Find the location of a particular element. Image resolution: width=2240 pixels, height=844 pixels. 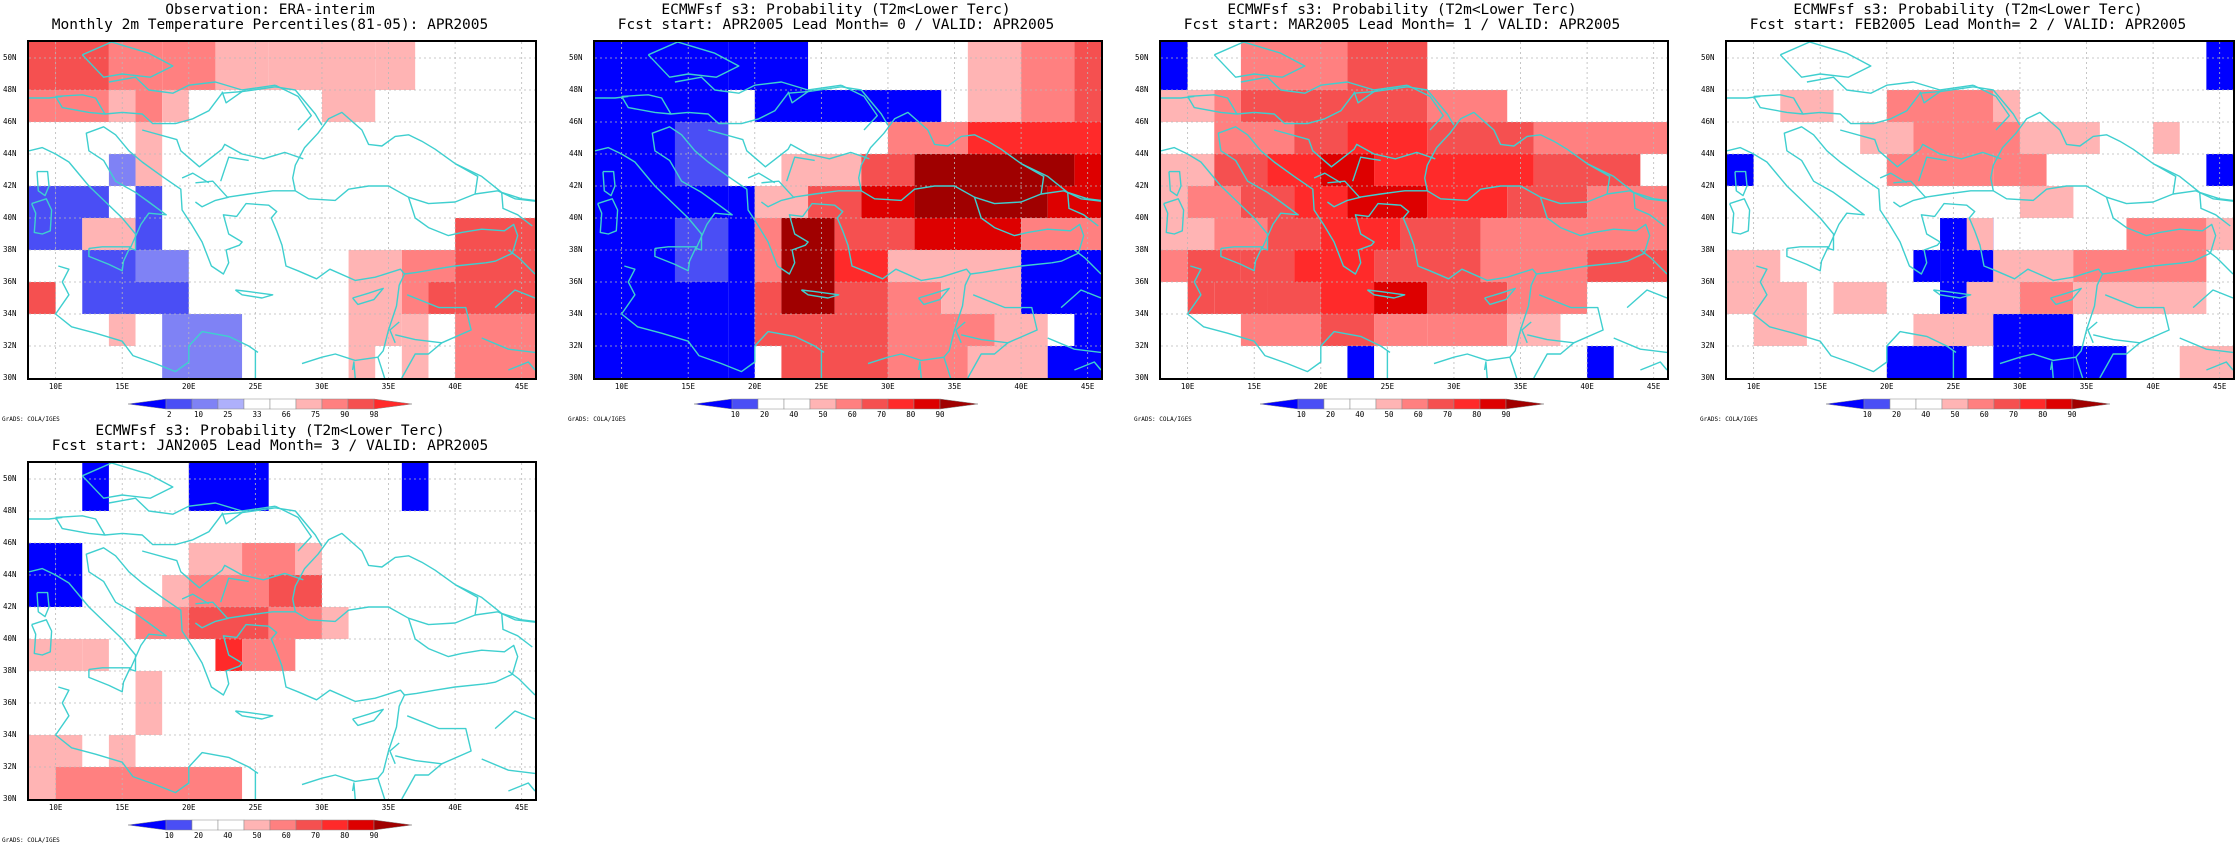

credit-label: GrADS: COLA/IGES is located at coordinates (1163, 419).